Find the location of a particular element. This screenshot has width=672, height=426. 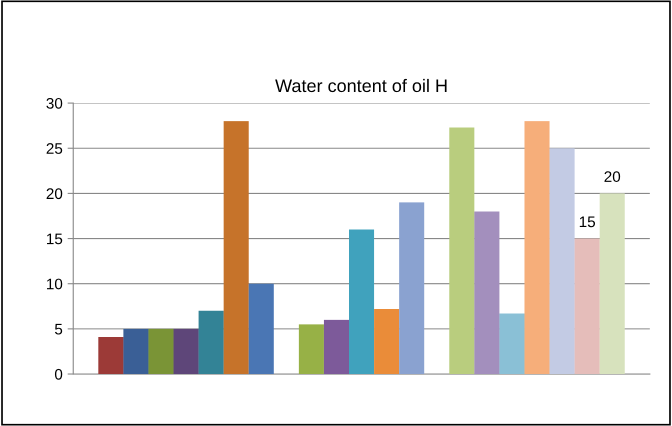

y-tick-label: 15 is located at coordinates (54, 239).